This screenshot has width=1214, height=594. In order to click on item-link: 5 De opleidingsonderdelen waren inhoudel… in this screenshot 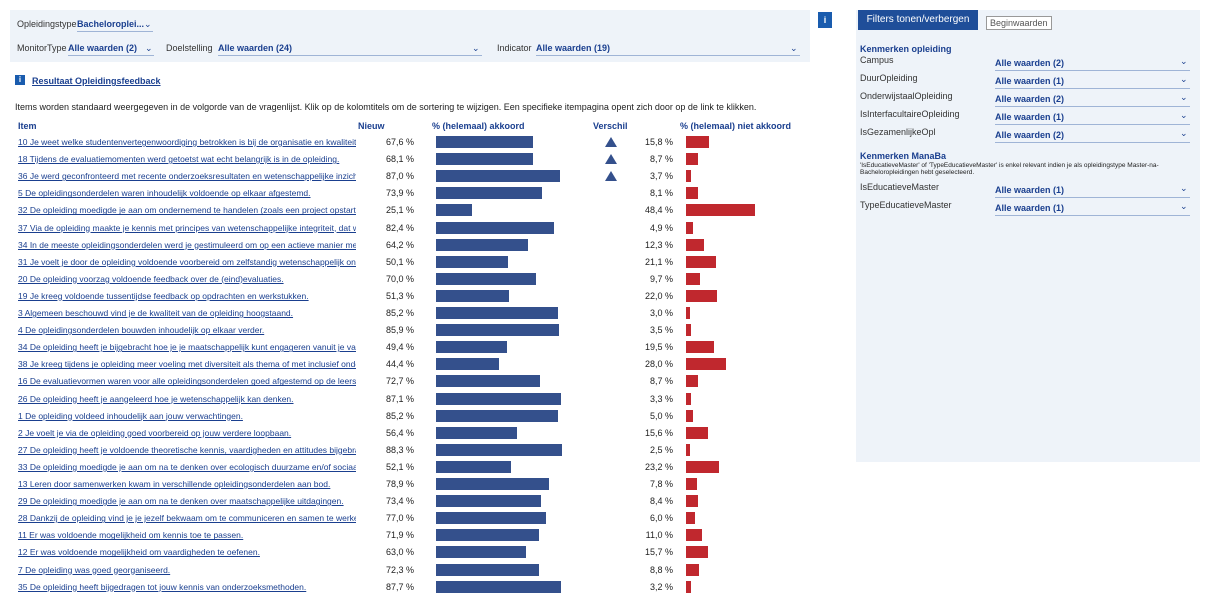, I will do `click(164, 193)`.